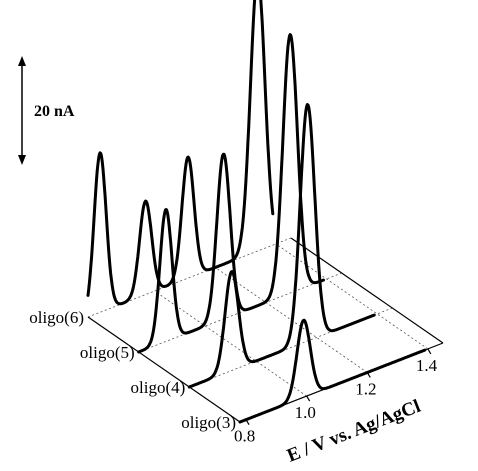 The width and height of the screenshot is (478, 471). I want to click on series-label: oligo(6), so click(56, 317).